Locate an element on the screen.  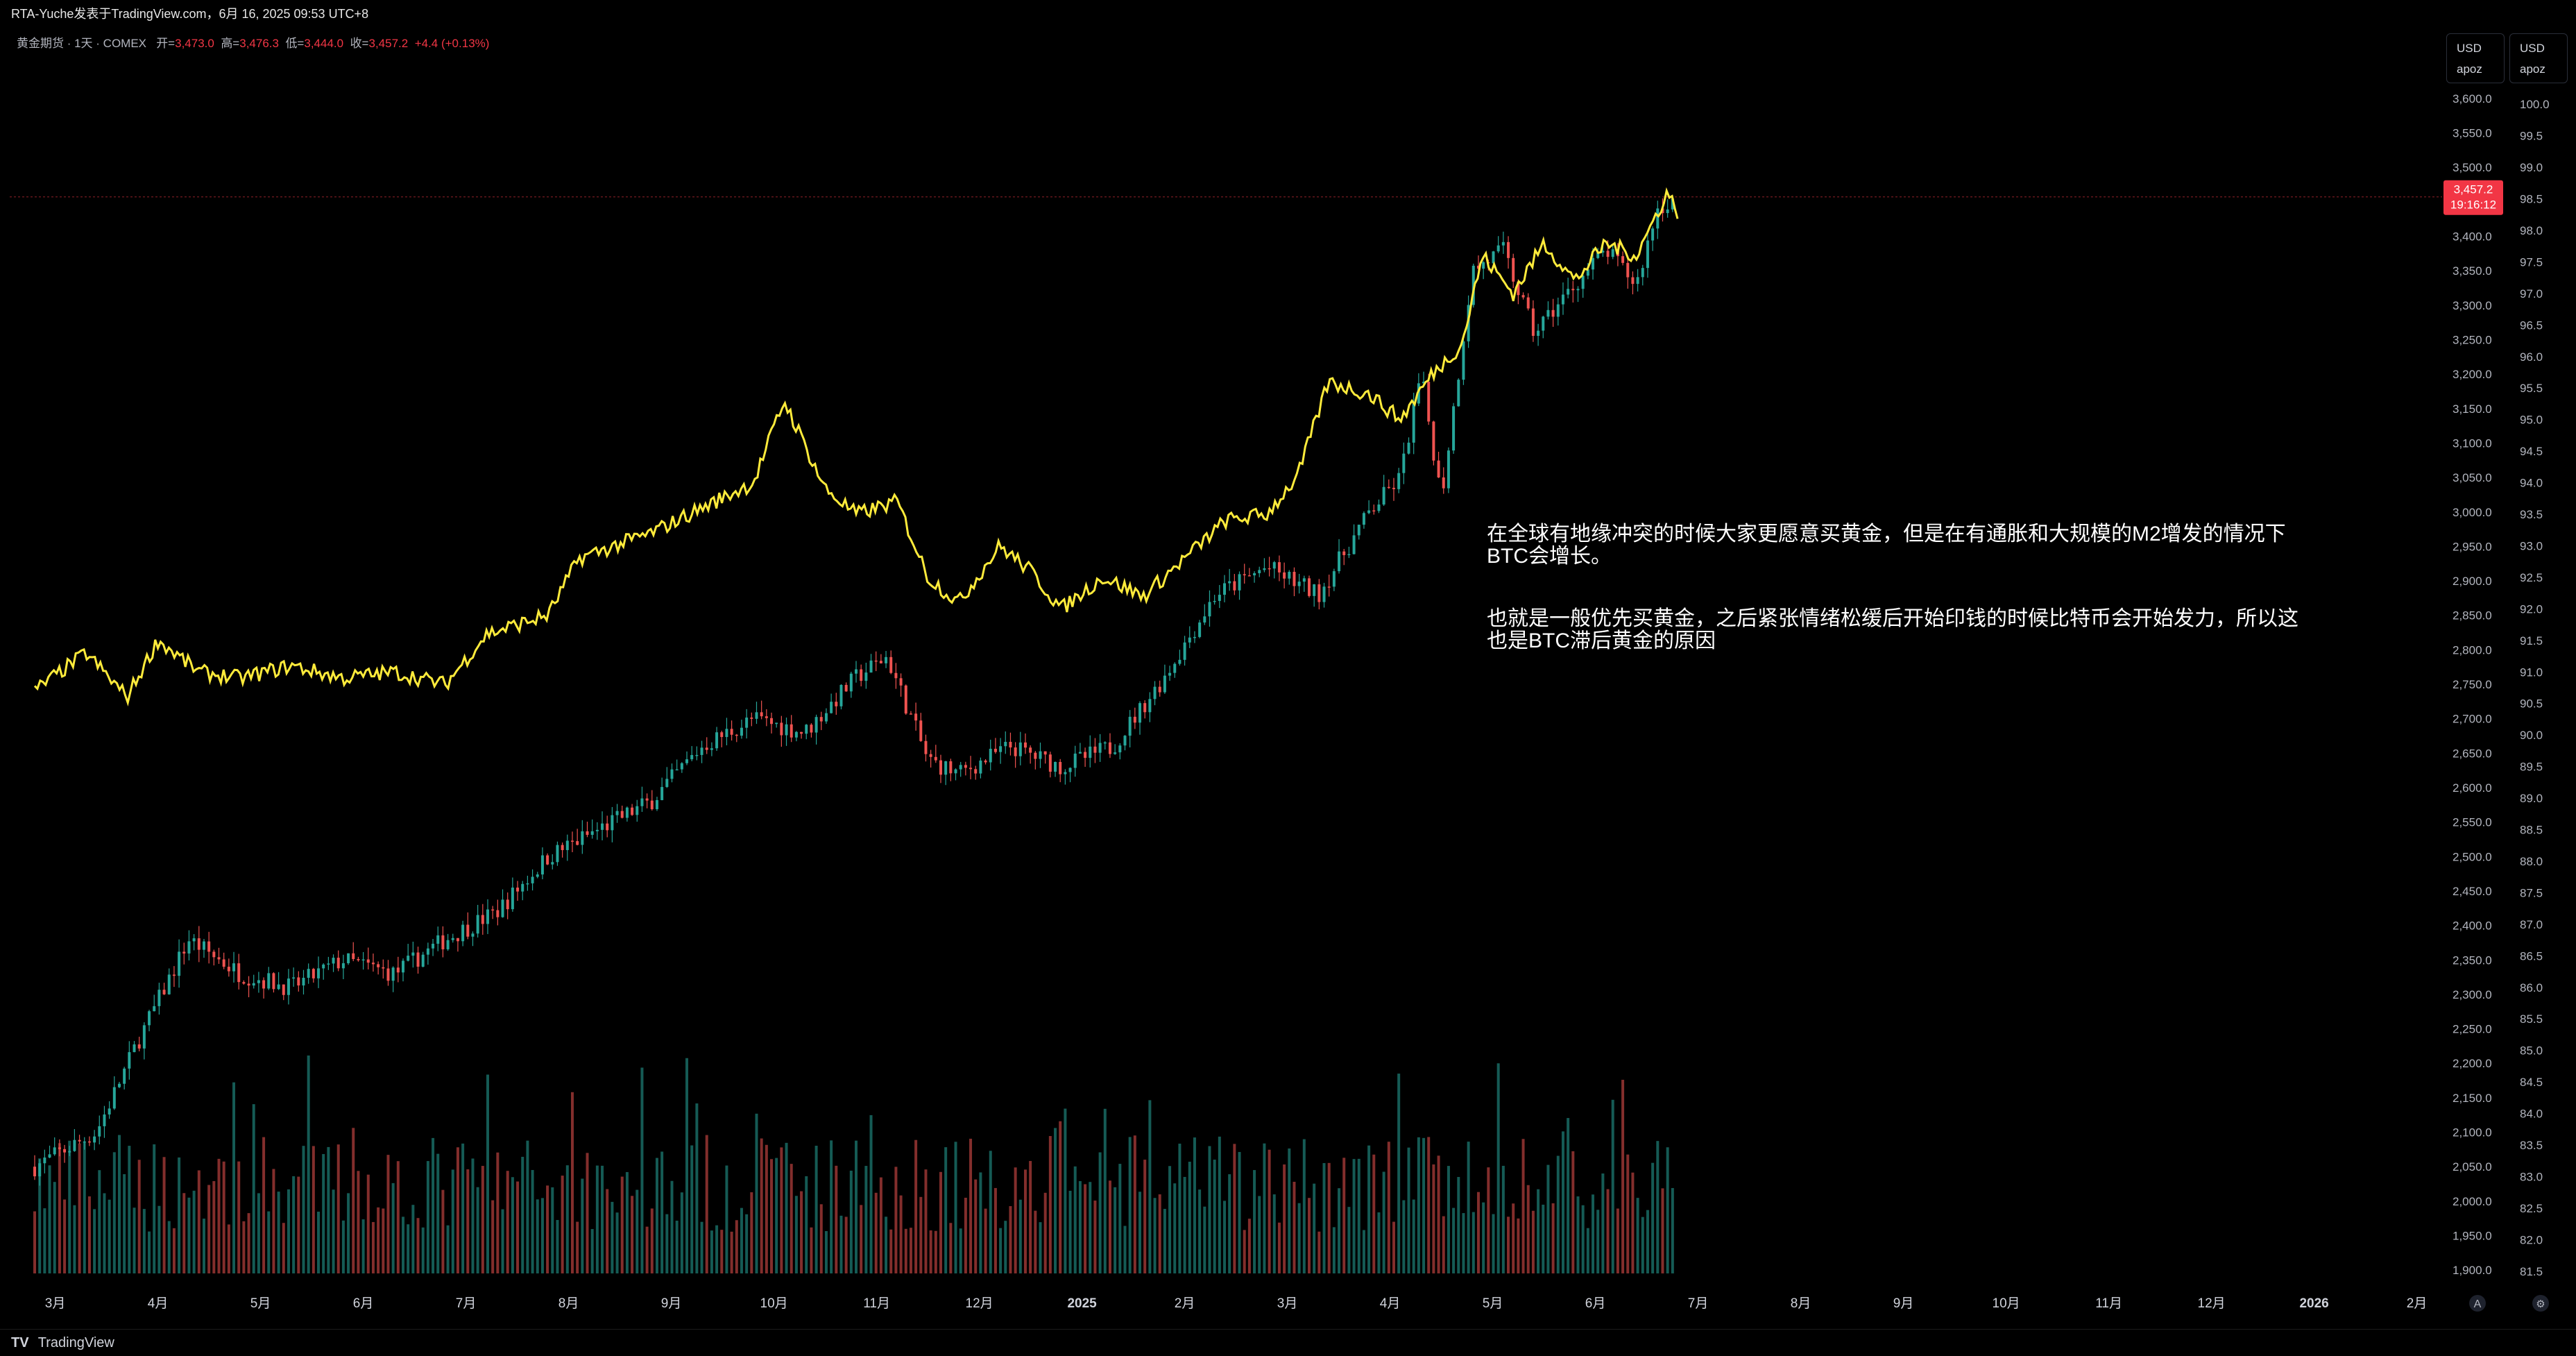
index-tick-label: 86.0 is located at coordinates (2531, 988).